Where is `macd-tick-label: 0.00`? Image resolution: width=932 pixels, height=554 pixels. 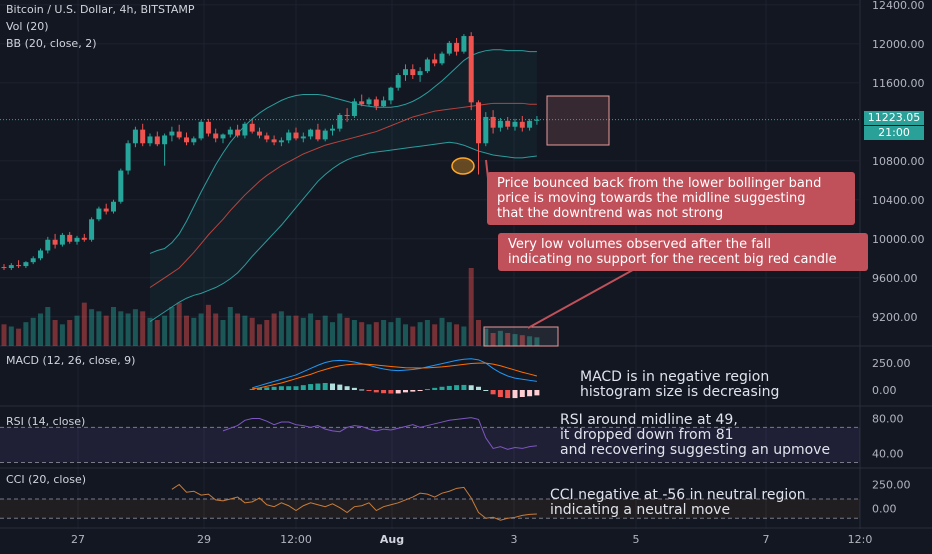
macd-tick-label: 0.00 is located at coordinates (884, 390).